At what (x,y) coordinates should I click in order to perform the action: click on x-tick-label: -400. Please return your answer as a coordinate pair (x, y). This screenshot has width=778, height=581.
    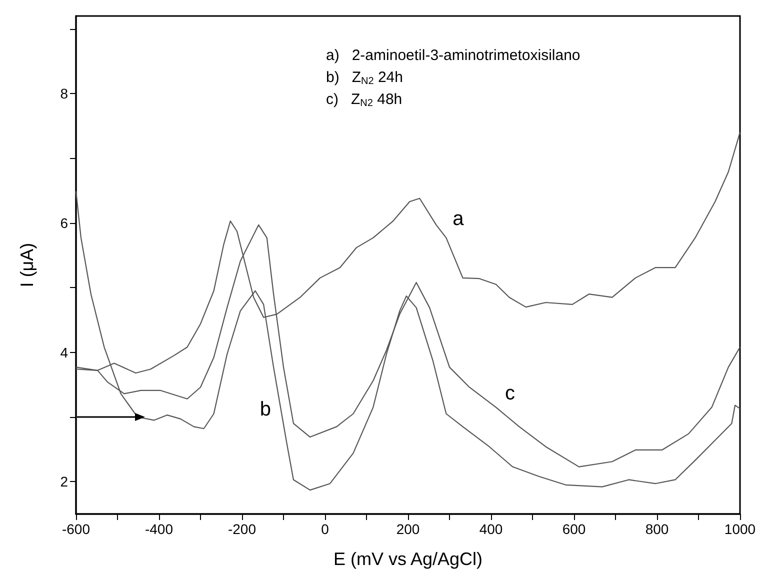
    Looking at the image, I should click on (159, 529).